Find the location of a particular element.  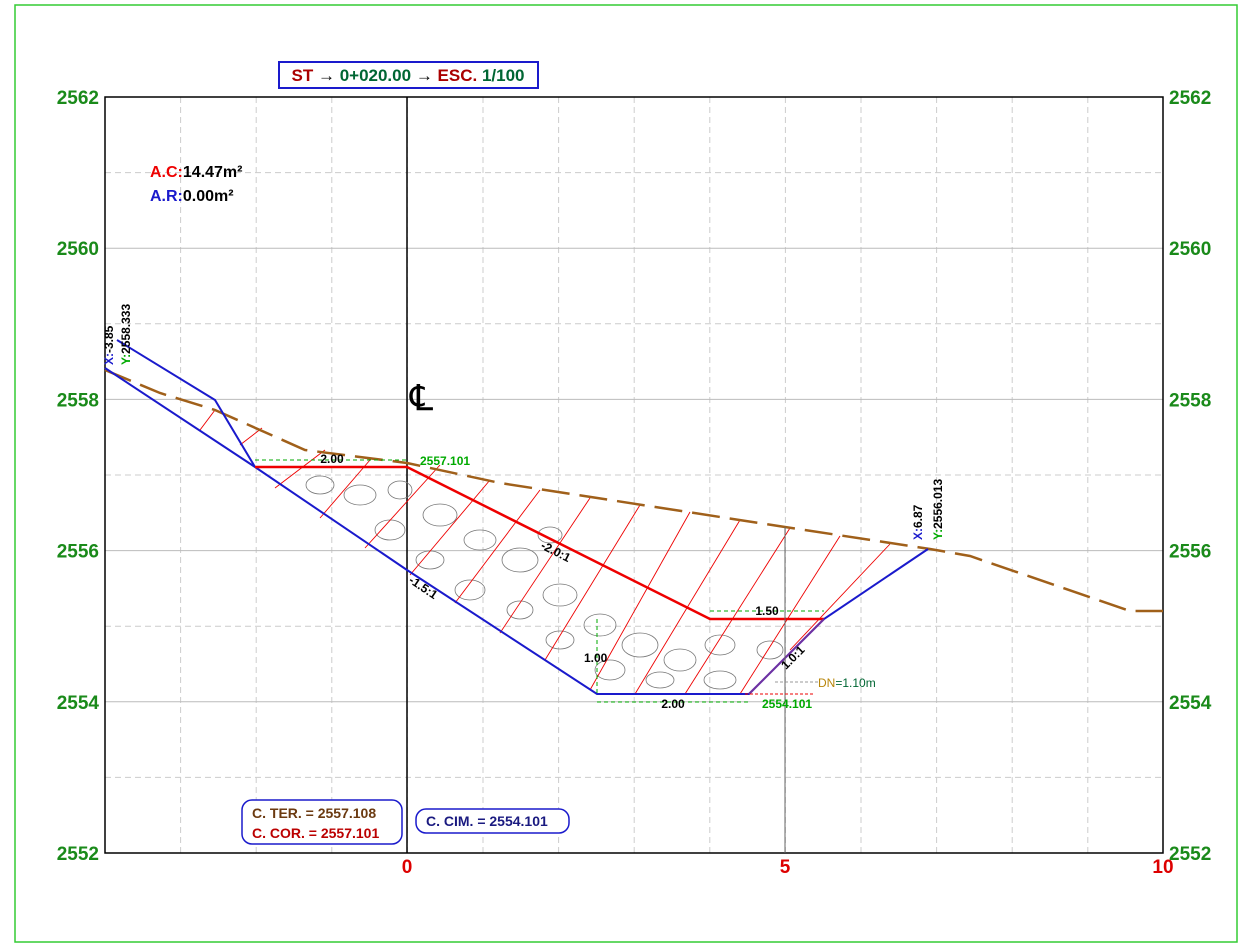

y-tick-left: 2556 is located at coordinates (78, 552).